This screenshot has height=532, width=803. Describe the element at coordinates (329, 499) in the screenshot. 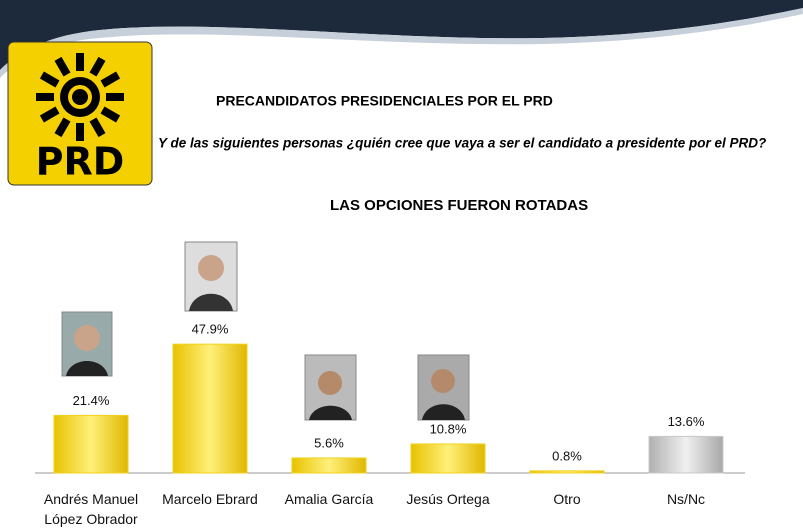

I see `category-label: Amalia García` at that location.